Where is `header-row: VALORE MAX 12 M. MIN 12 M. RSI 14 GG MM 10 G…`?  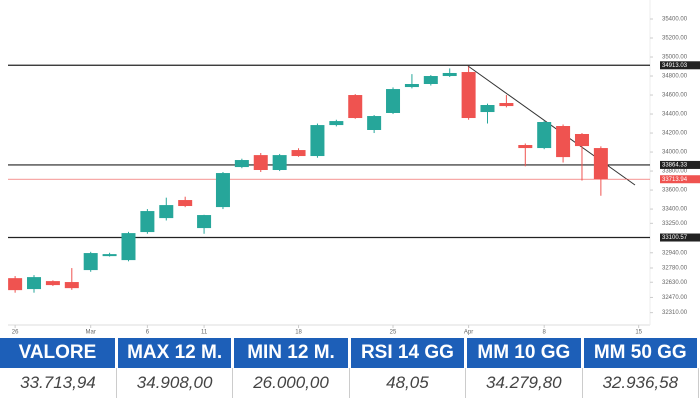
header-row: VALORE MAX 12 M. MIN 12 M. RSI 14 GG MM 10 G… is located at coordinates (350, 353).